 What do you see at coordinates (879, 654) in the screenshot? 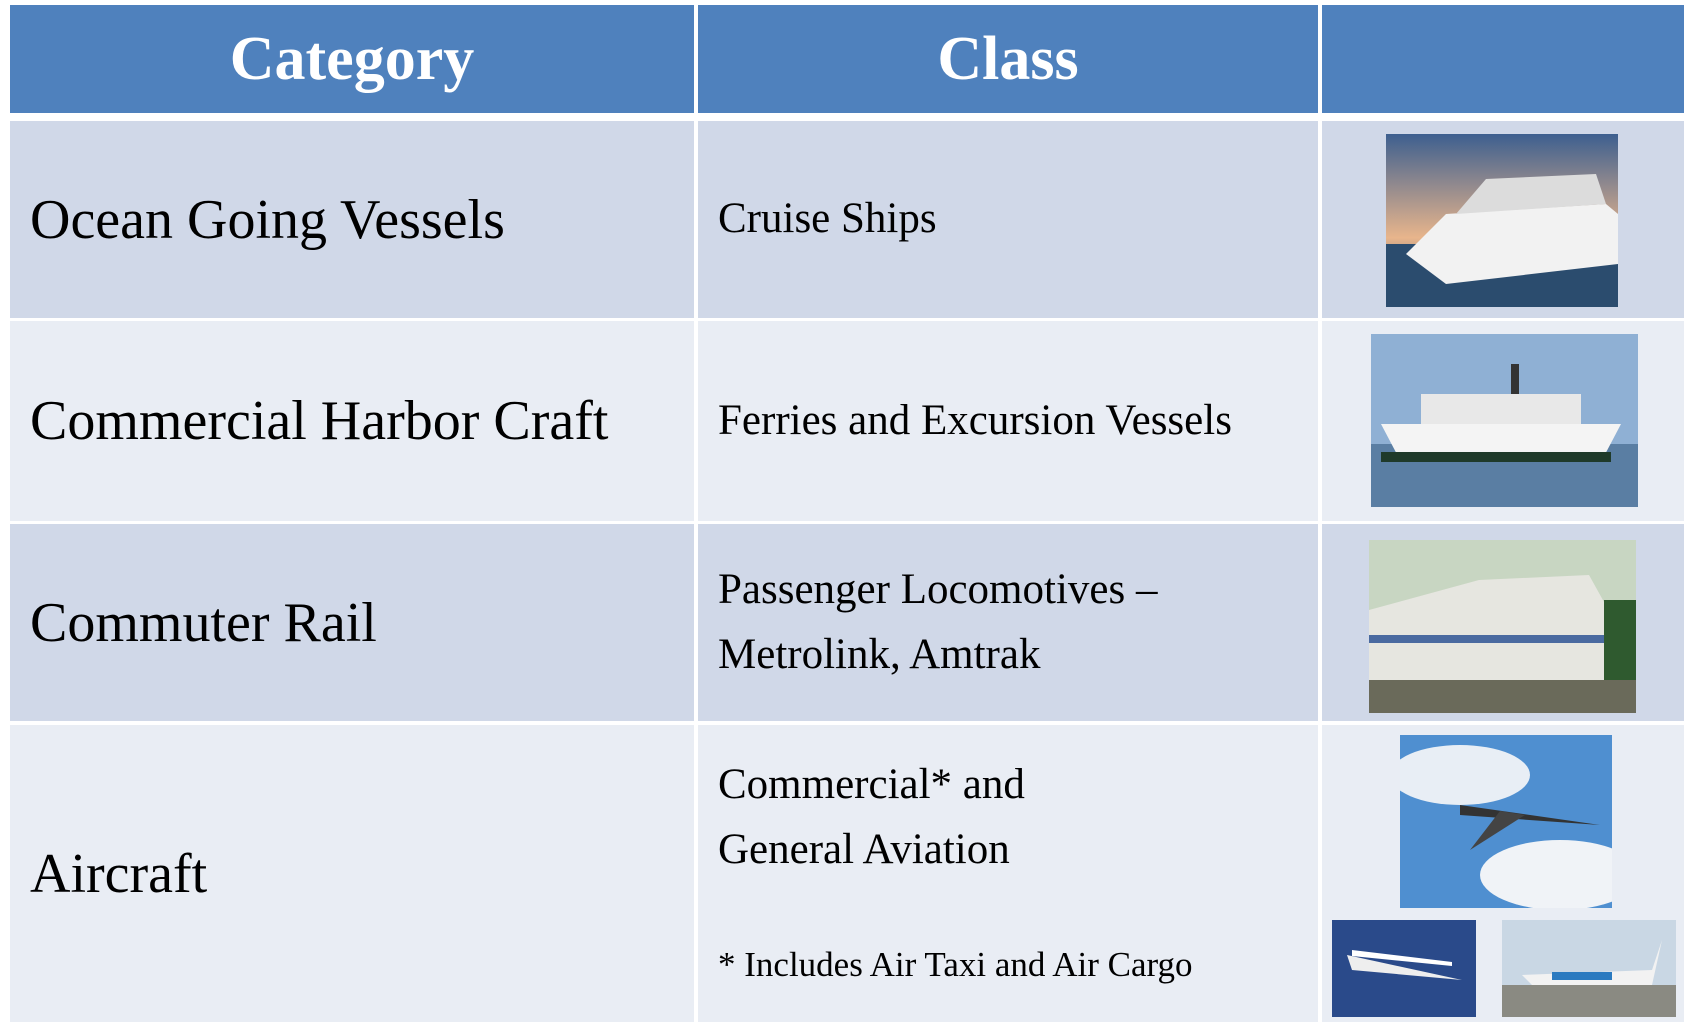
I see `class-line: Metrolink, Amtrak` at bounding box center [879, 654].